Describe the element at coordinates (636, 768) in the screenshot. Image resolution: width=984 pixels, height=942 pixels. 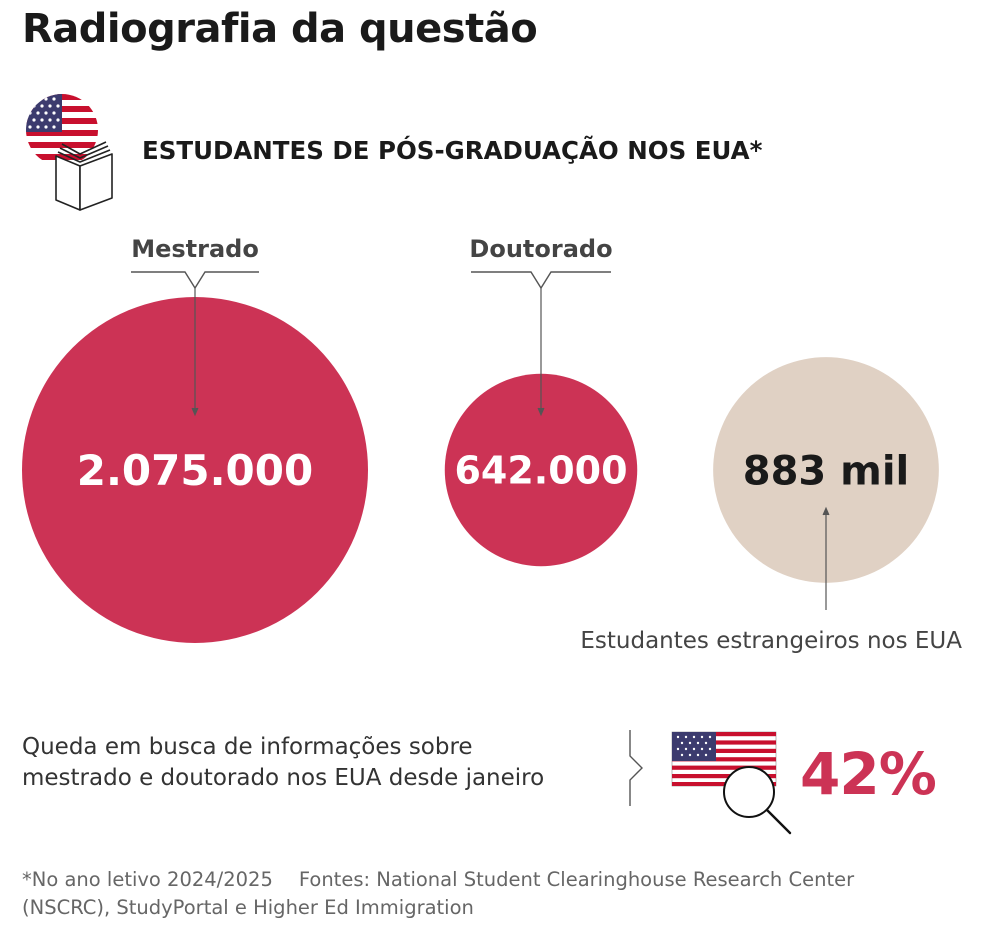
I see `chevron-bracket-icon` at that location.